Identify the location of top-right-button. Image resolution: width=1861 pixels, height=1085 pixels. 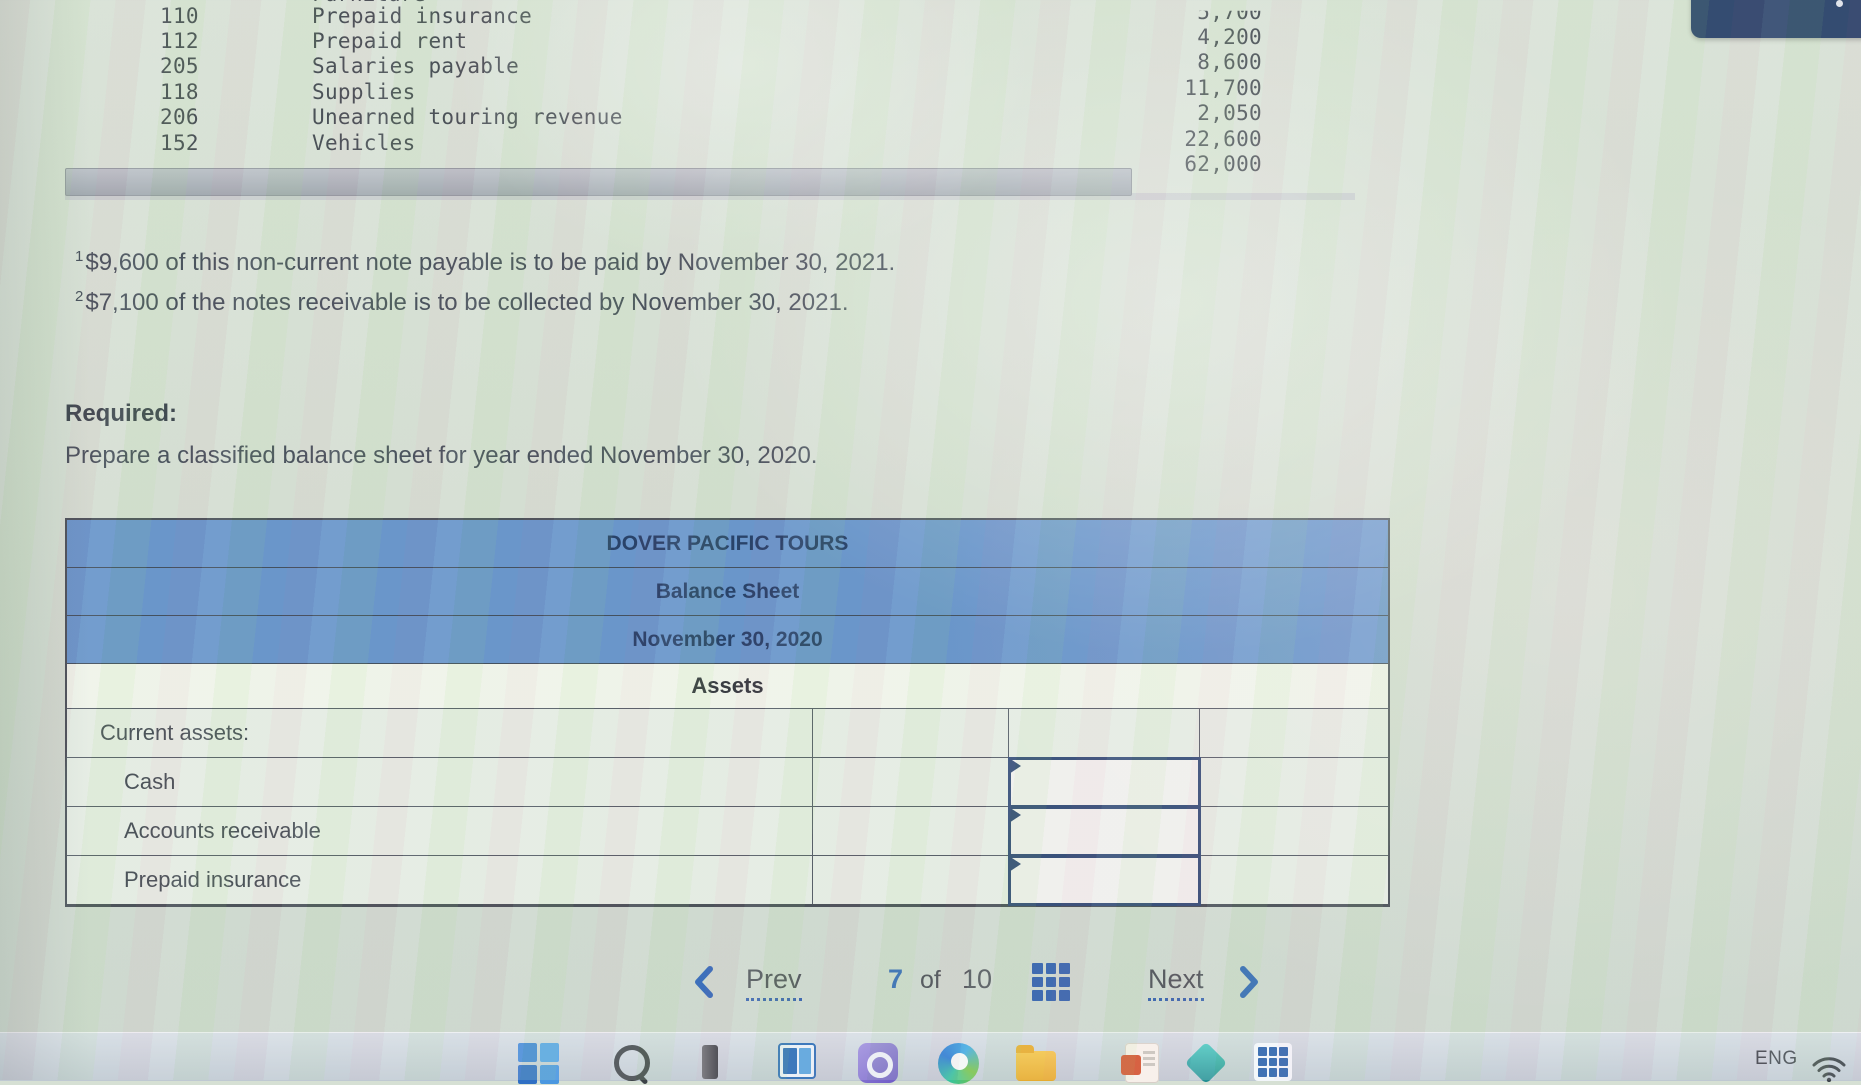
(1776, 19).